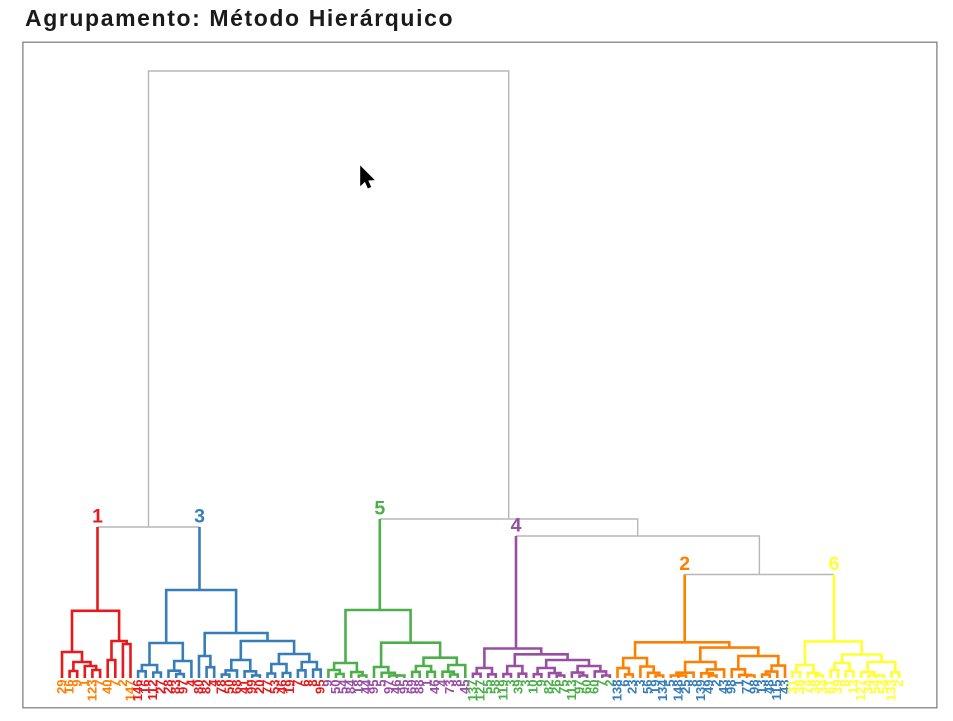 The width and height of the screenshot is (953, 721). I want to click on svg-text: 82, so click(206, 687).